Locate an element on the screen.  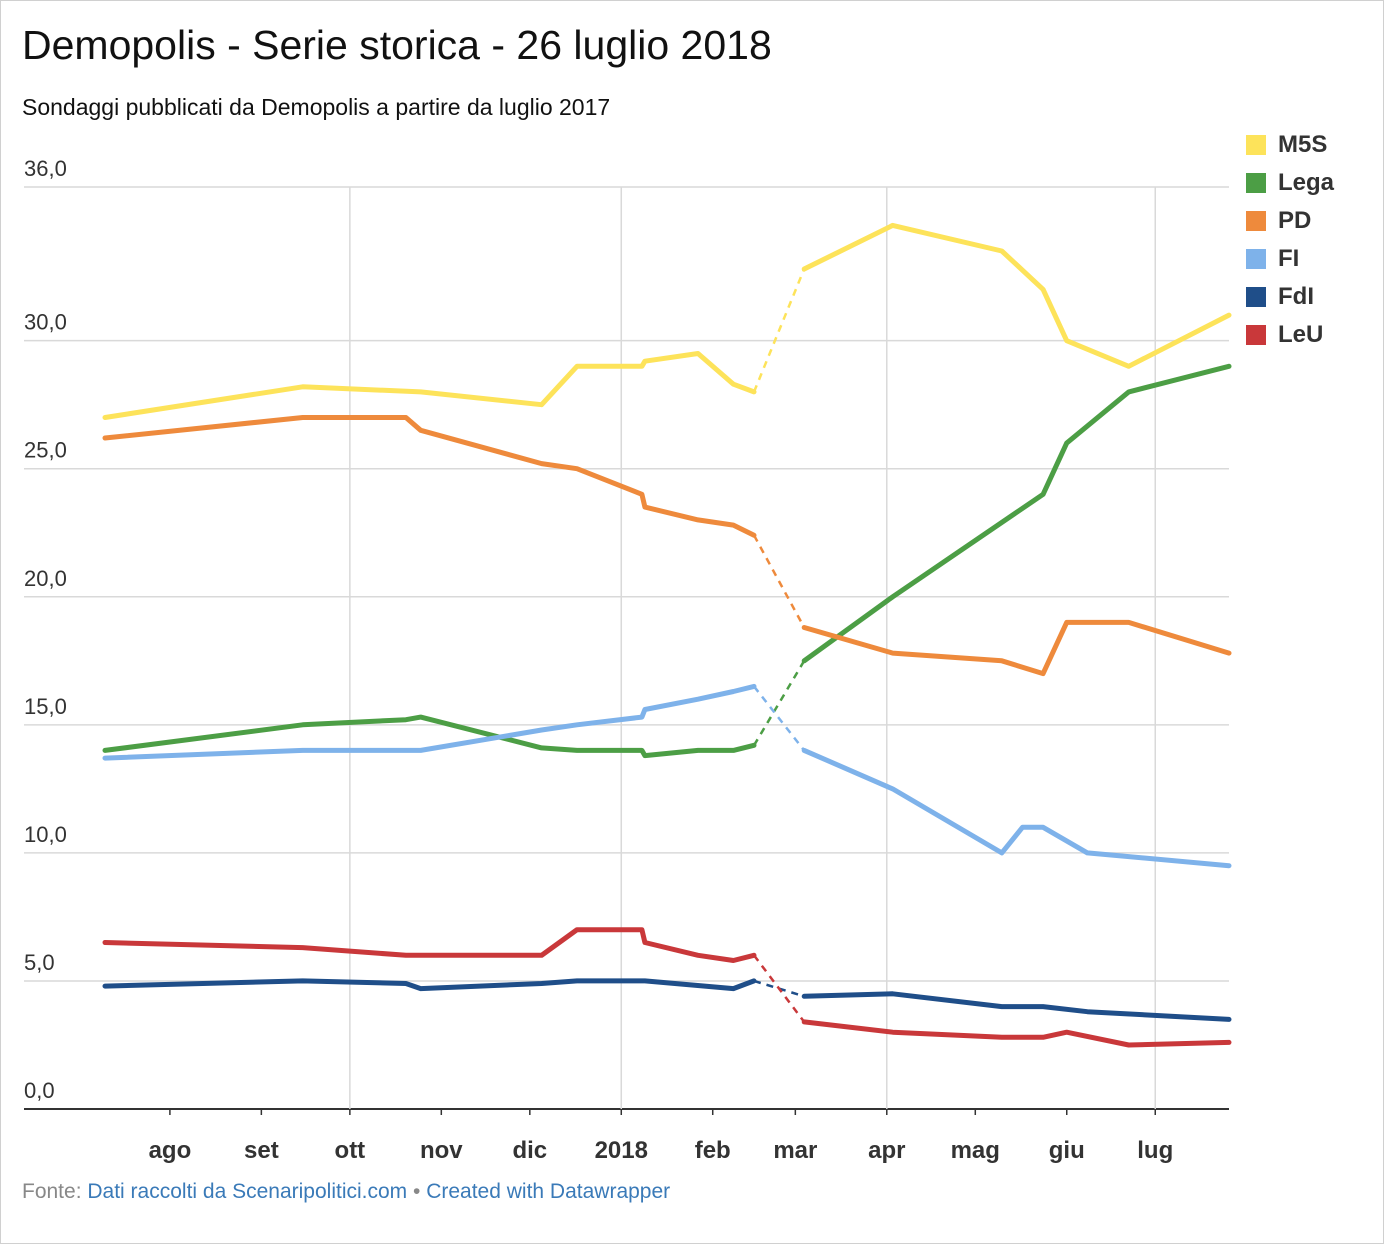
series-dashed-lega is located at coordinates (779, 703).